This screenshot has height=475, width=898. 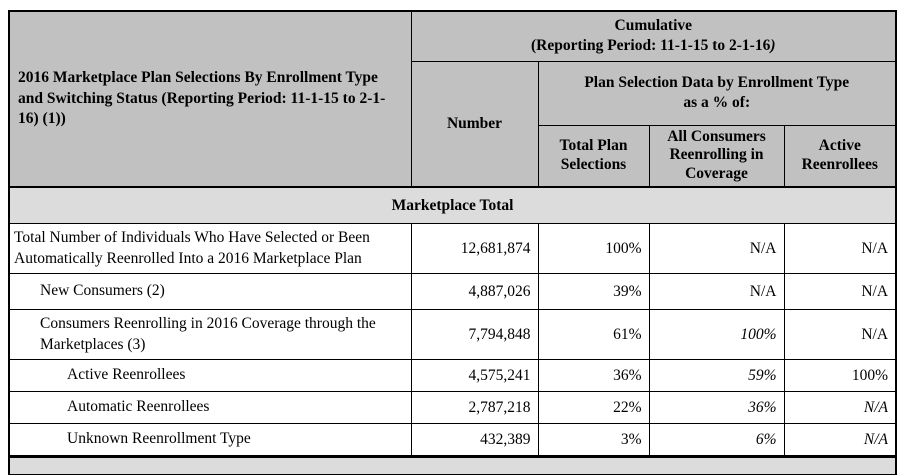 I want to click on total-plan-selections-cell: 3%, so click(x=593, y=441).